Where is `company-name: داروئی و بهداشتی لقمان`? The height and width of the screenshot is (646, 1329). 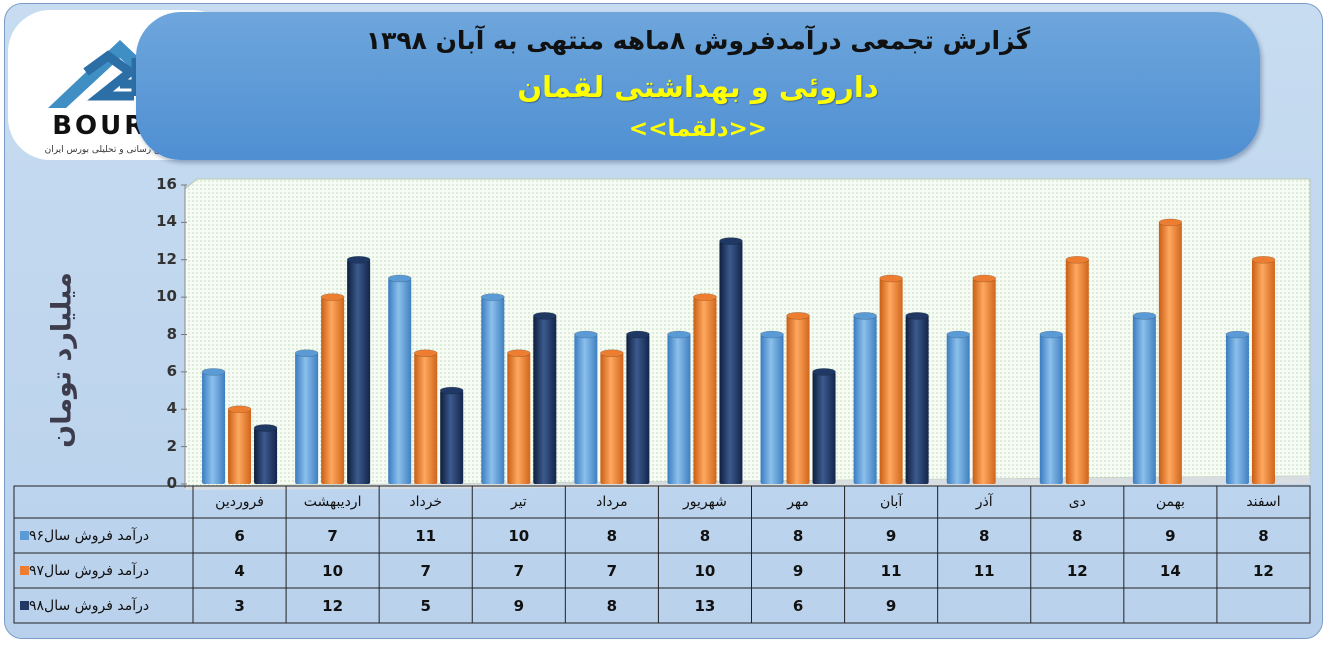
company-name: داروئی و بهداشتی لقمان is located at coordinates (698, 87).